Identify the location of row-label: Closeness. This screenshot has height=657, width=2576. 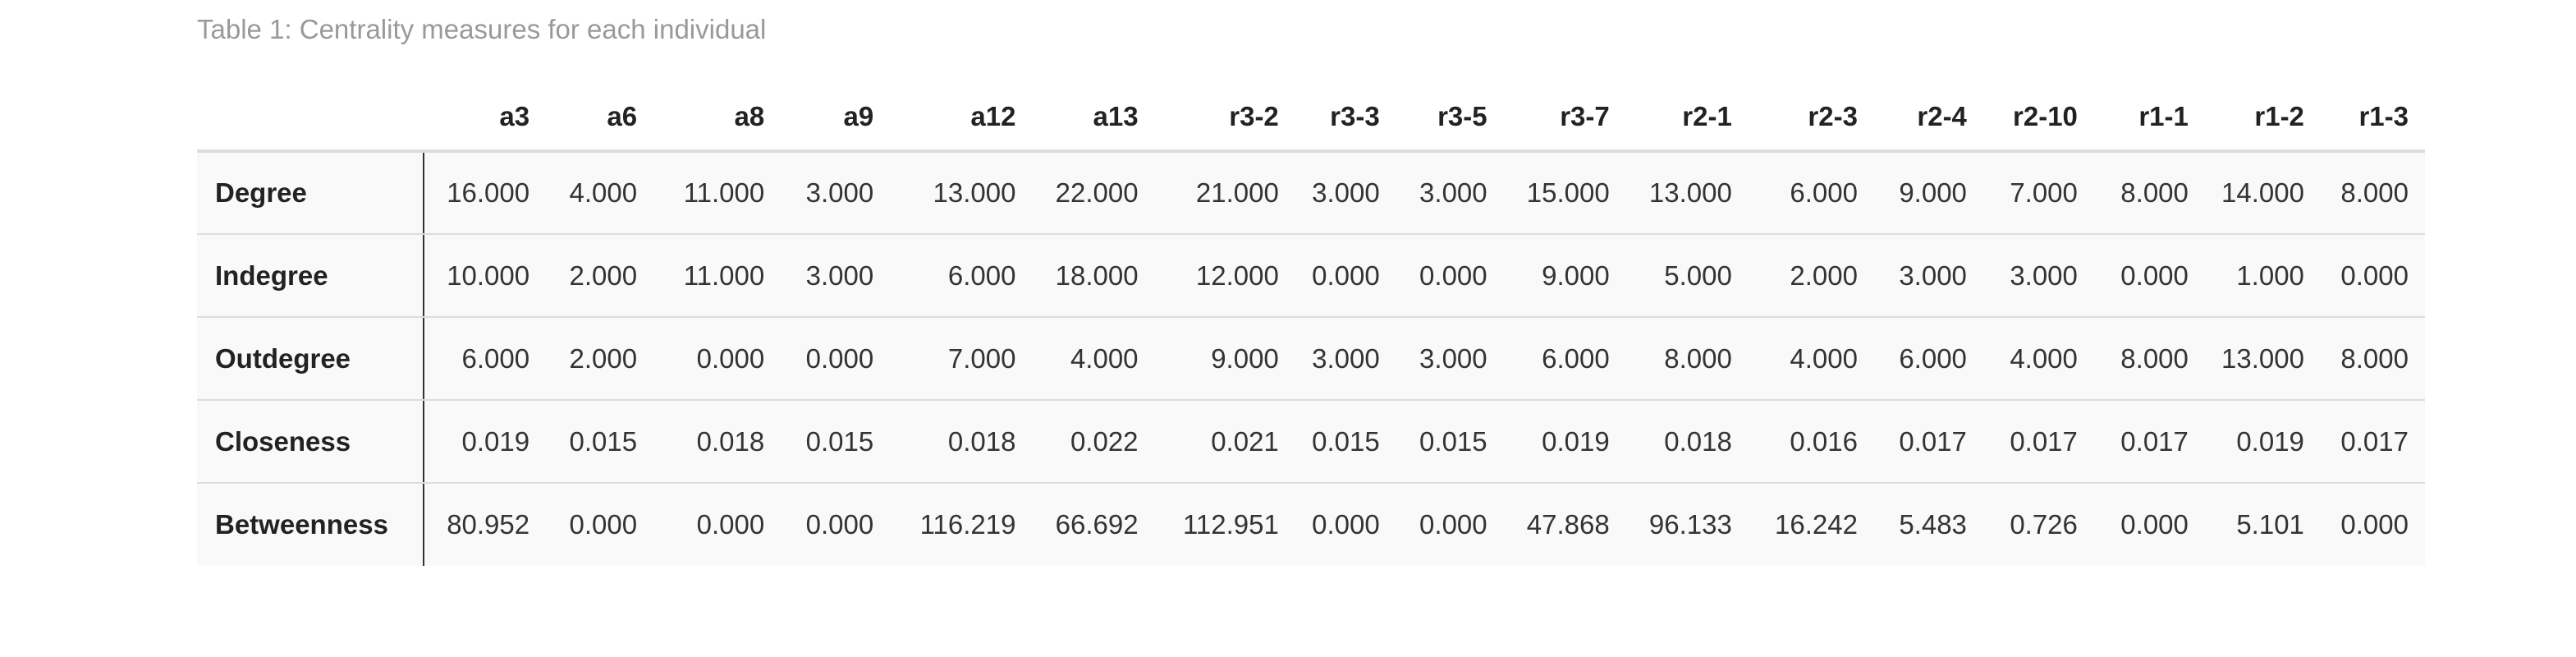
(311, 442).